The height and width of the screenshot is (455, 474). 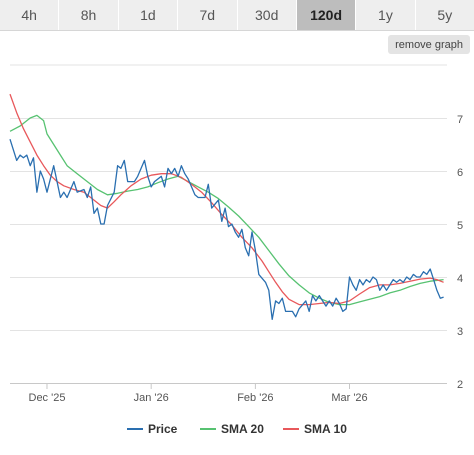 I want to click on range-tab-8h: 8h, so click(x=89, y=15).